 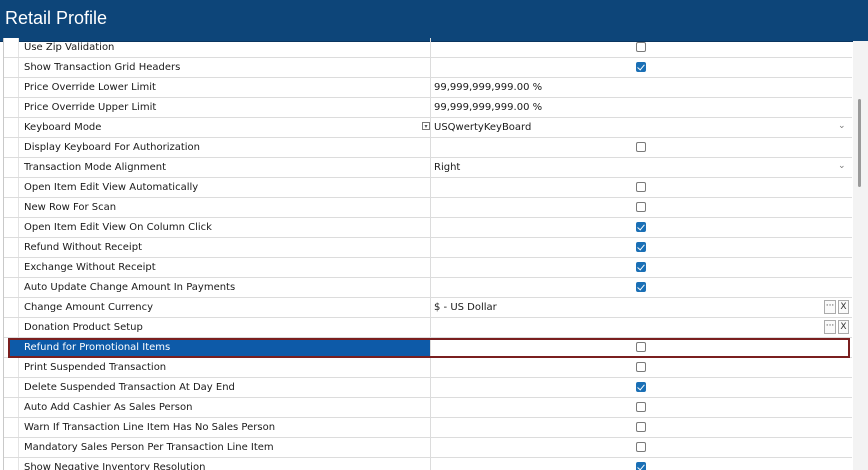 I want to click on title-bar: Retail Profile, so click(x=434, y=21).